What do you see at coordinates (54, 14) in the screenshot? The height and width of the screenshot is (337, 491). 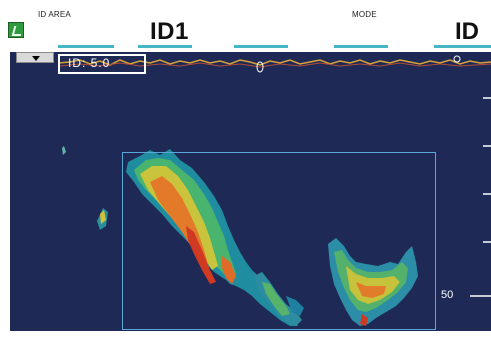 I see `id-area-label: ID AREA` at bounding box center [54, 14].